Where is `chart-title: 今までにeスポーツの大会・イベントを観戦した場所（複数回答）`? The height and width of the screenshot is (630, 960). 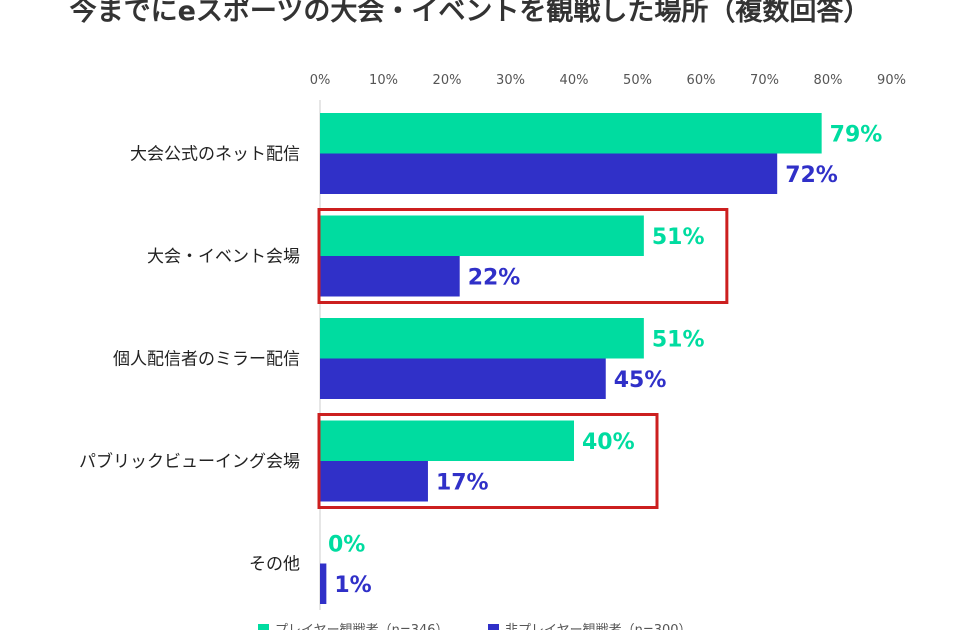 chart-title: 今までにeスポーツの大会・イベントを観戦した場所（複数回答） is located at coordinates (470, 13).